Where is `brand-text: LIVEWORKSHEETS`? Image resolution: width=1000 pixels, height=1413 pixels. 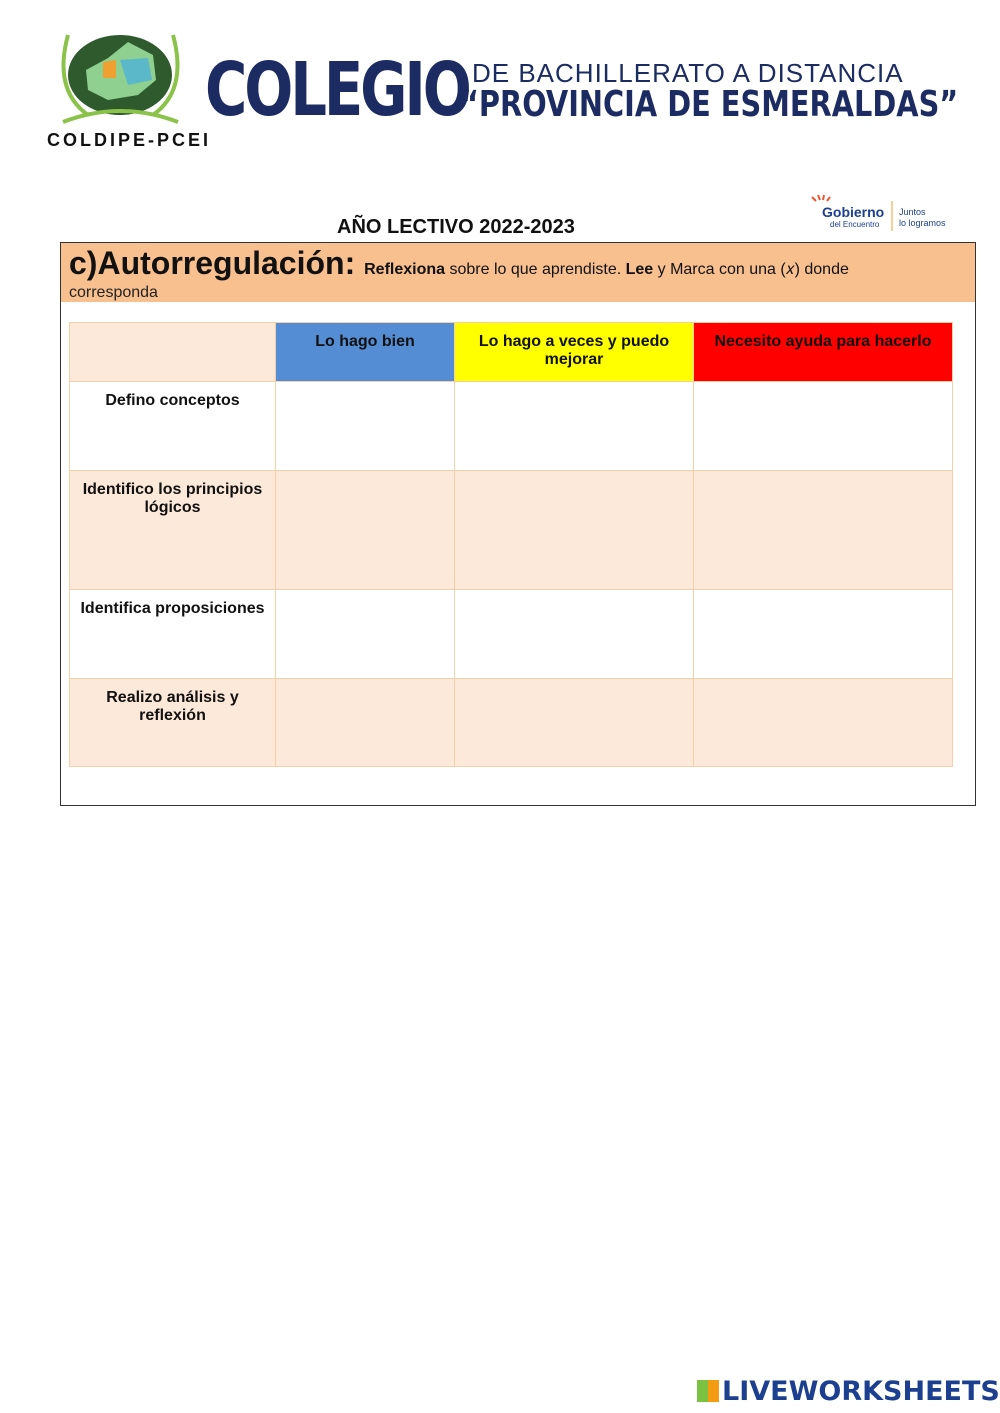
brand-text: LIVEWORKSHEETS is located at coordinates (861, 1391).